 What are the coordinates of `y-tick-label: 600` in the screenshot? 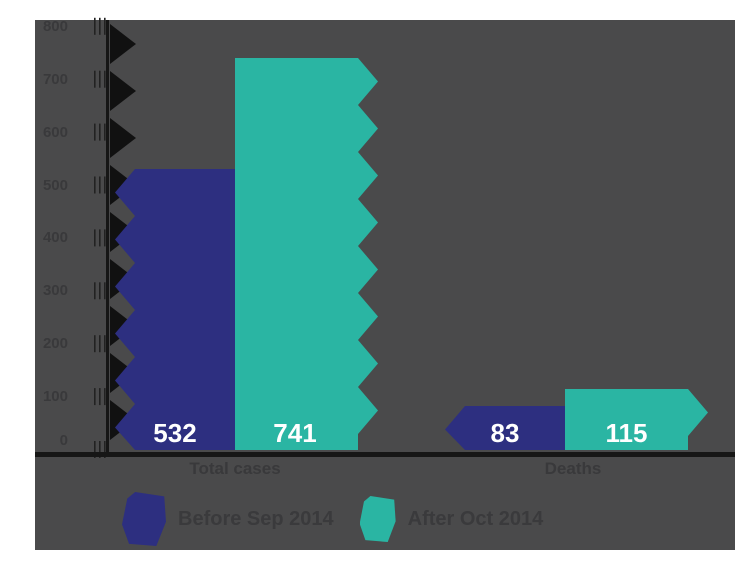 It's located at (55, 132).